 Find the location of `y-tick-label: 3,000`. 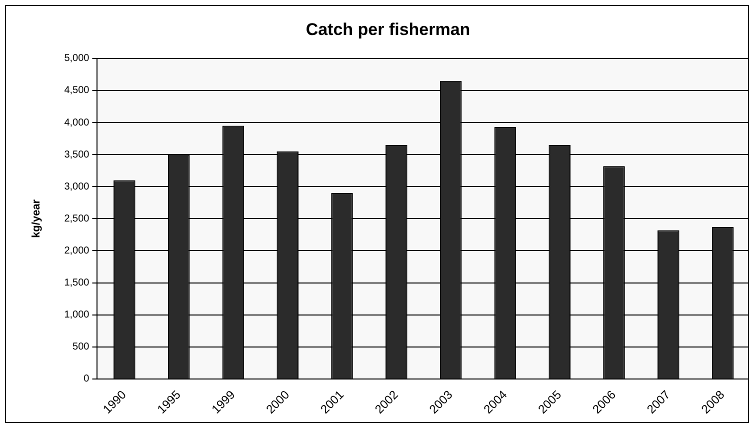

y-tick-label: 3,000 is located at coordinates (77, 186).